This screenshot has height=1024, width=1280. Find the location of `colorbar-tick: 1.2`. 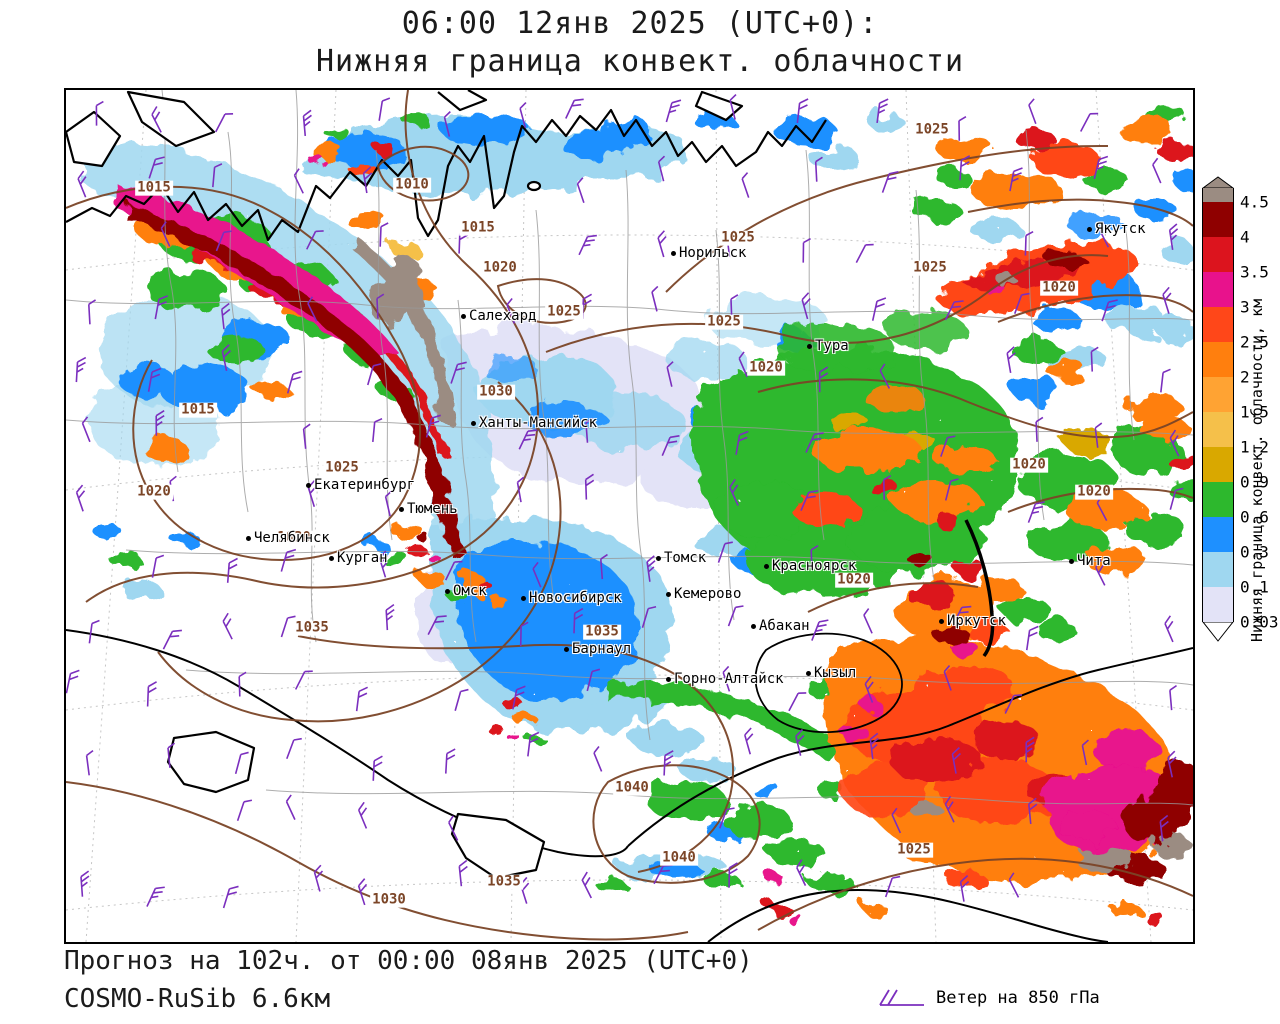

colorbar-tick: 1.2 is located at coordinates (1254, 447).